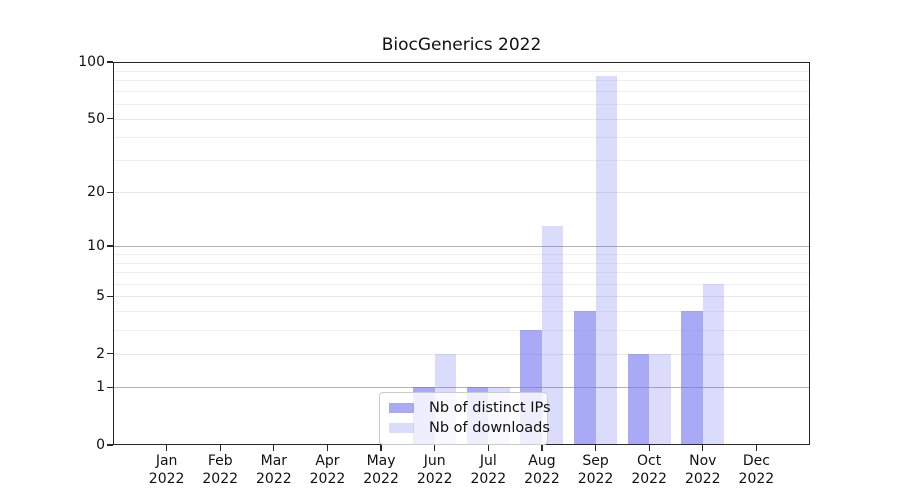  Describe the element at coordinates (381, 470) in the screenshot. I see `x-tick-label: May 2022` at that location.